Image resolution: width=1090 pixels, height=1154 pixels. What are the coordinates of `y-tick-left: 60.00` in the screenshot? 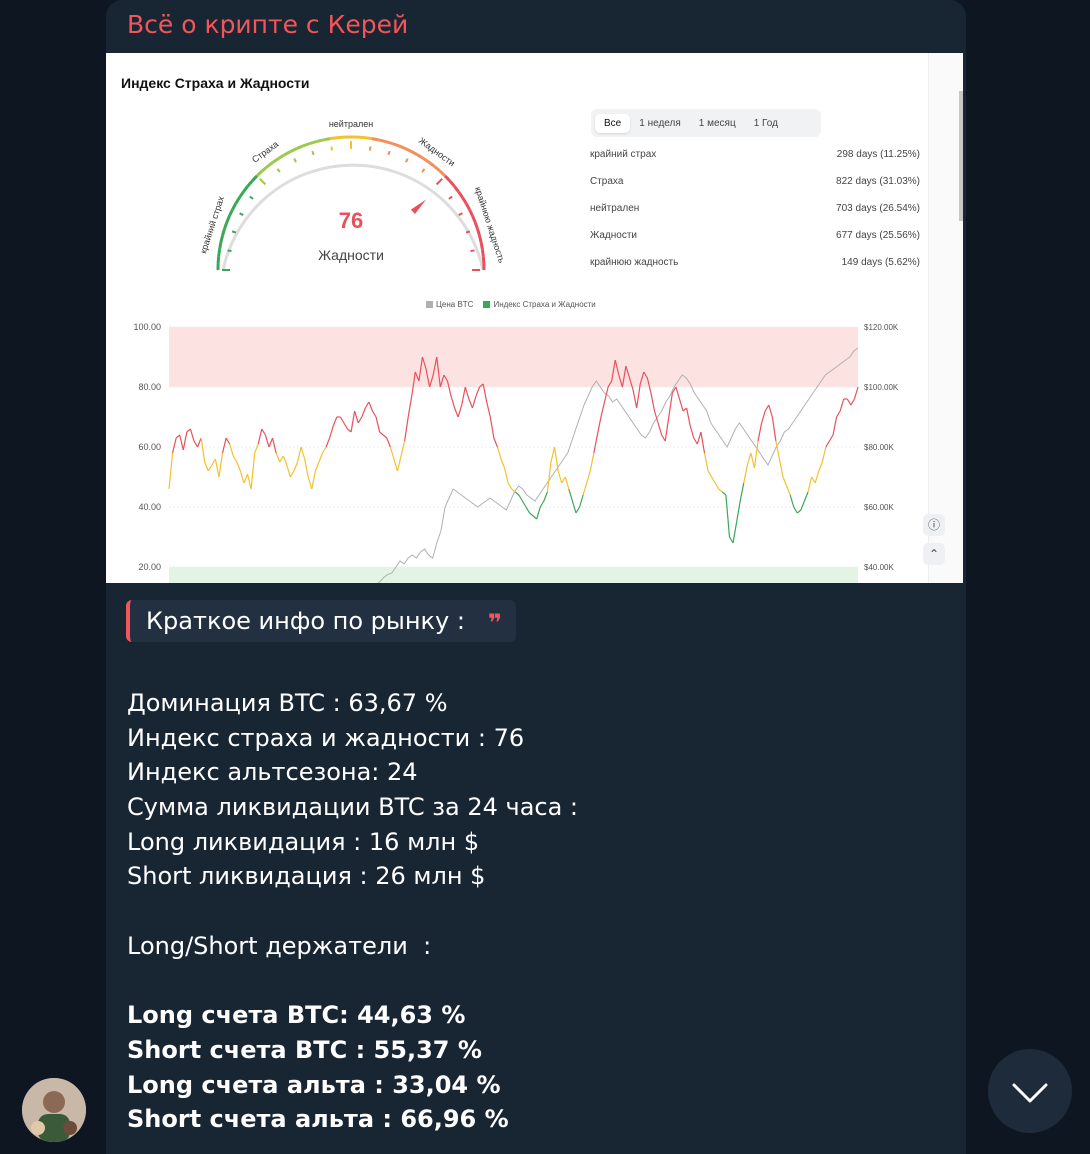 It's located at (149, 447).